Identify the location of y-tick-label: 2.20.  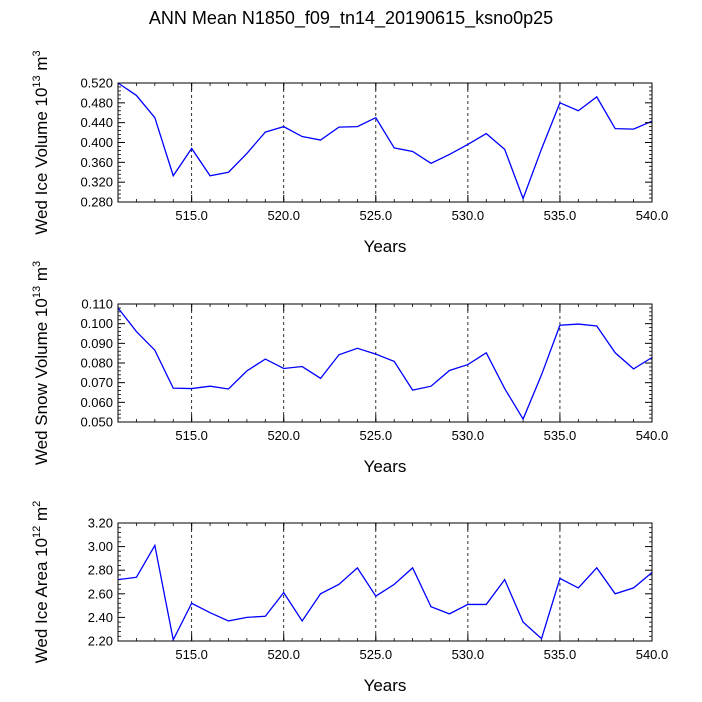
(100, 641).